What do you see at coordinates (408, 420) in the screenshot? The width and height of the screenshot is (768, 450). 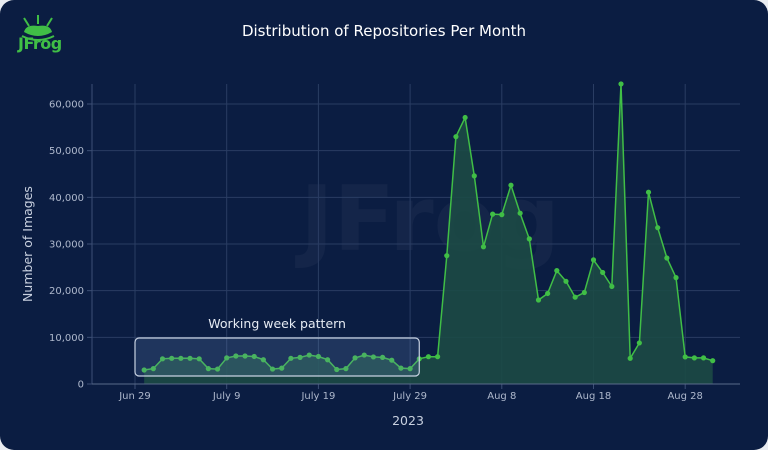 I see `x-axis-title: 2023` at bounding box center [408, 420].